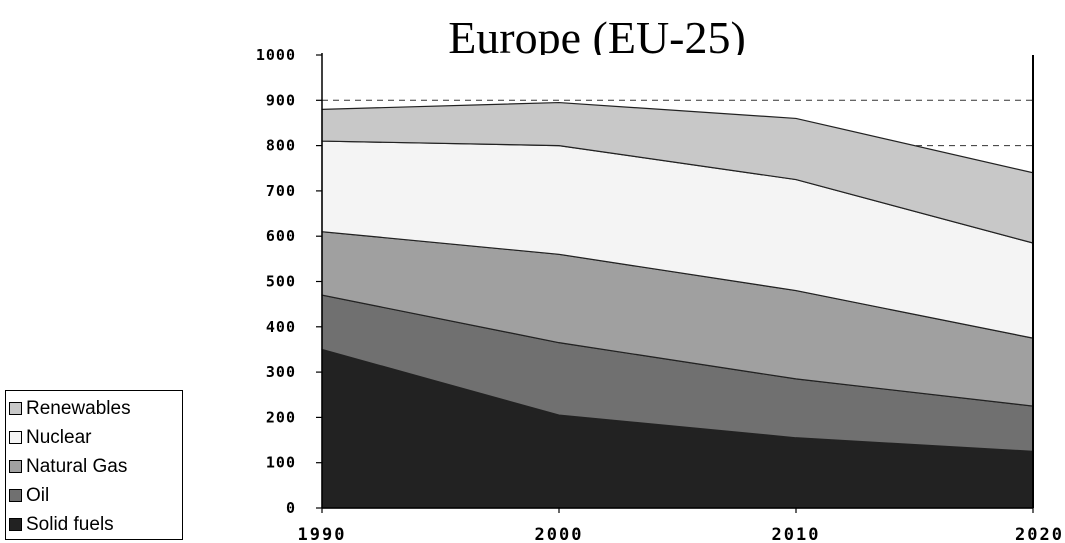 This screenshot has width=1065, height=543. I want to click on legend-item-nuclear: Nuclear, so click(95, 437).